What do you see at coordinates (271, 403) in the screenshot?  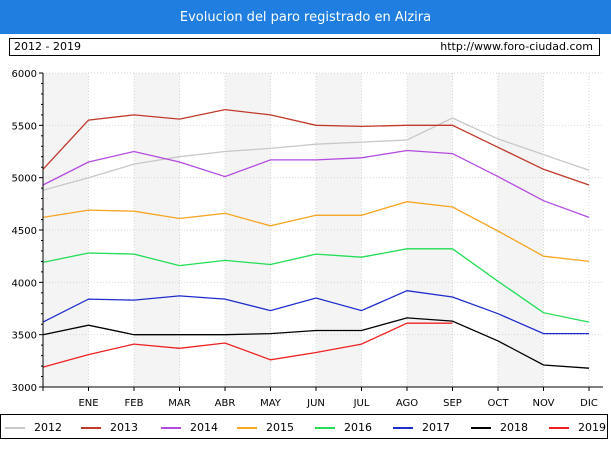 I see `x-tick-label: MAY` at bounding box center [271, 403].